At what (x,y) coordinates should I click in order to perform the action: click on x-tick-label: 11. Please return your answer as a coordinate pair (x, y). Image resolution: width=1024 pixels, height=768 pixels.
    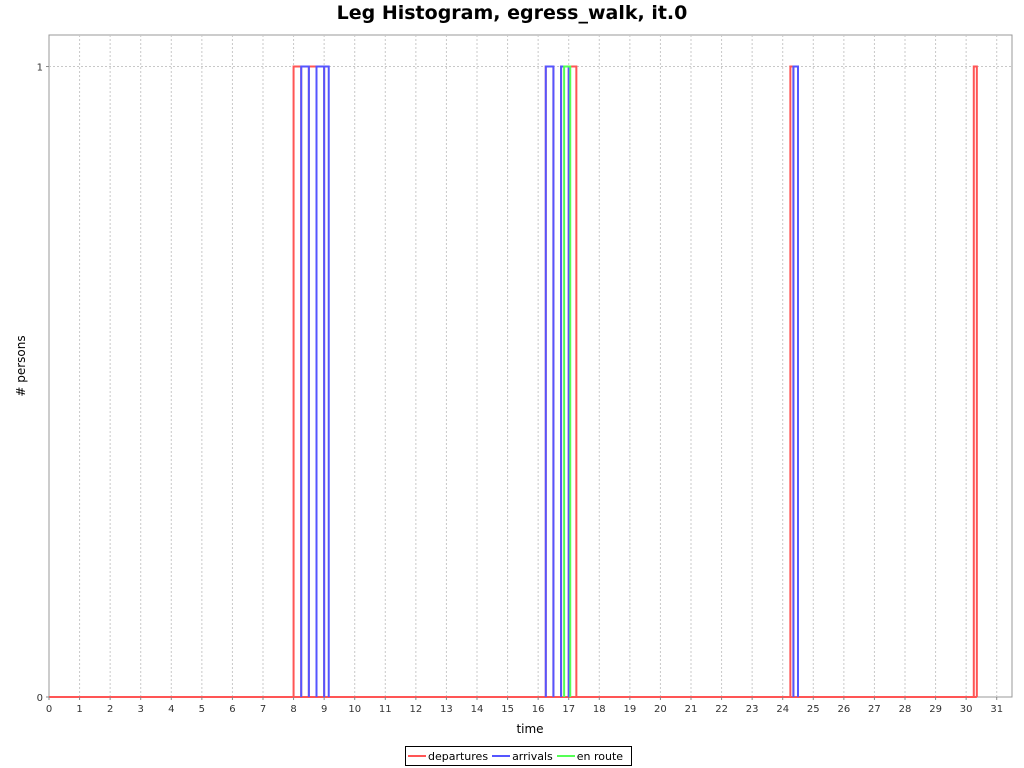
    Looking at the image, I should click on (385, 709).